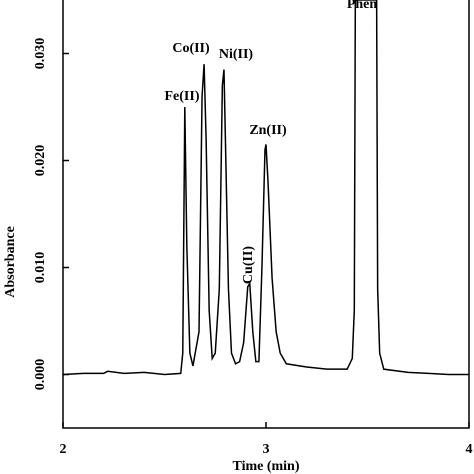 This screenshot has width=474, height=474. I want to click on peak-label: Ni(II), so click(236, 54).